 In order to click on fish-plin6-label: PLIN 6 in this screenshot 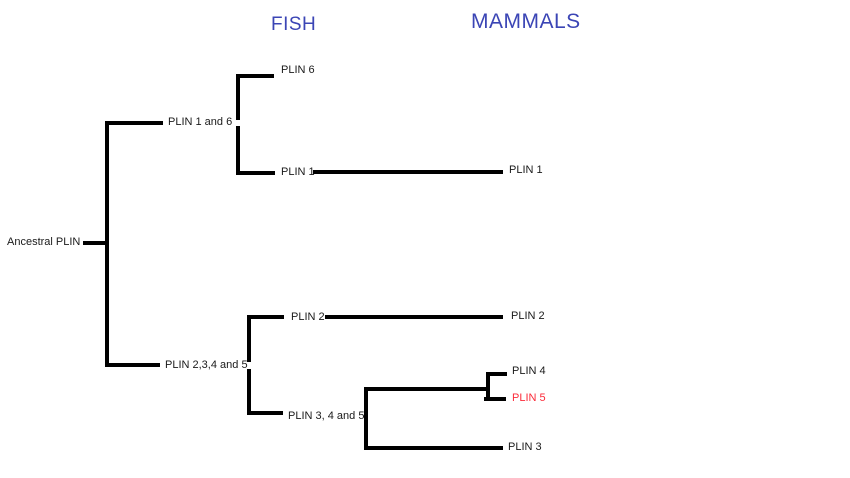, I will do `click(298, 70)`.